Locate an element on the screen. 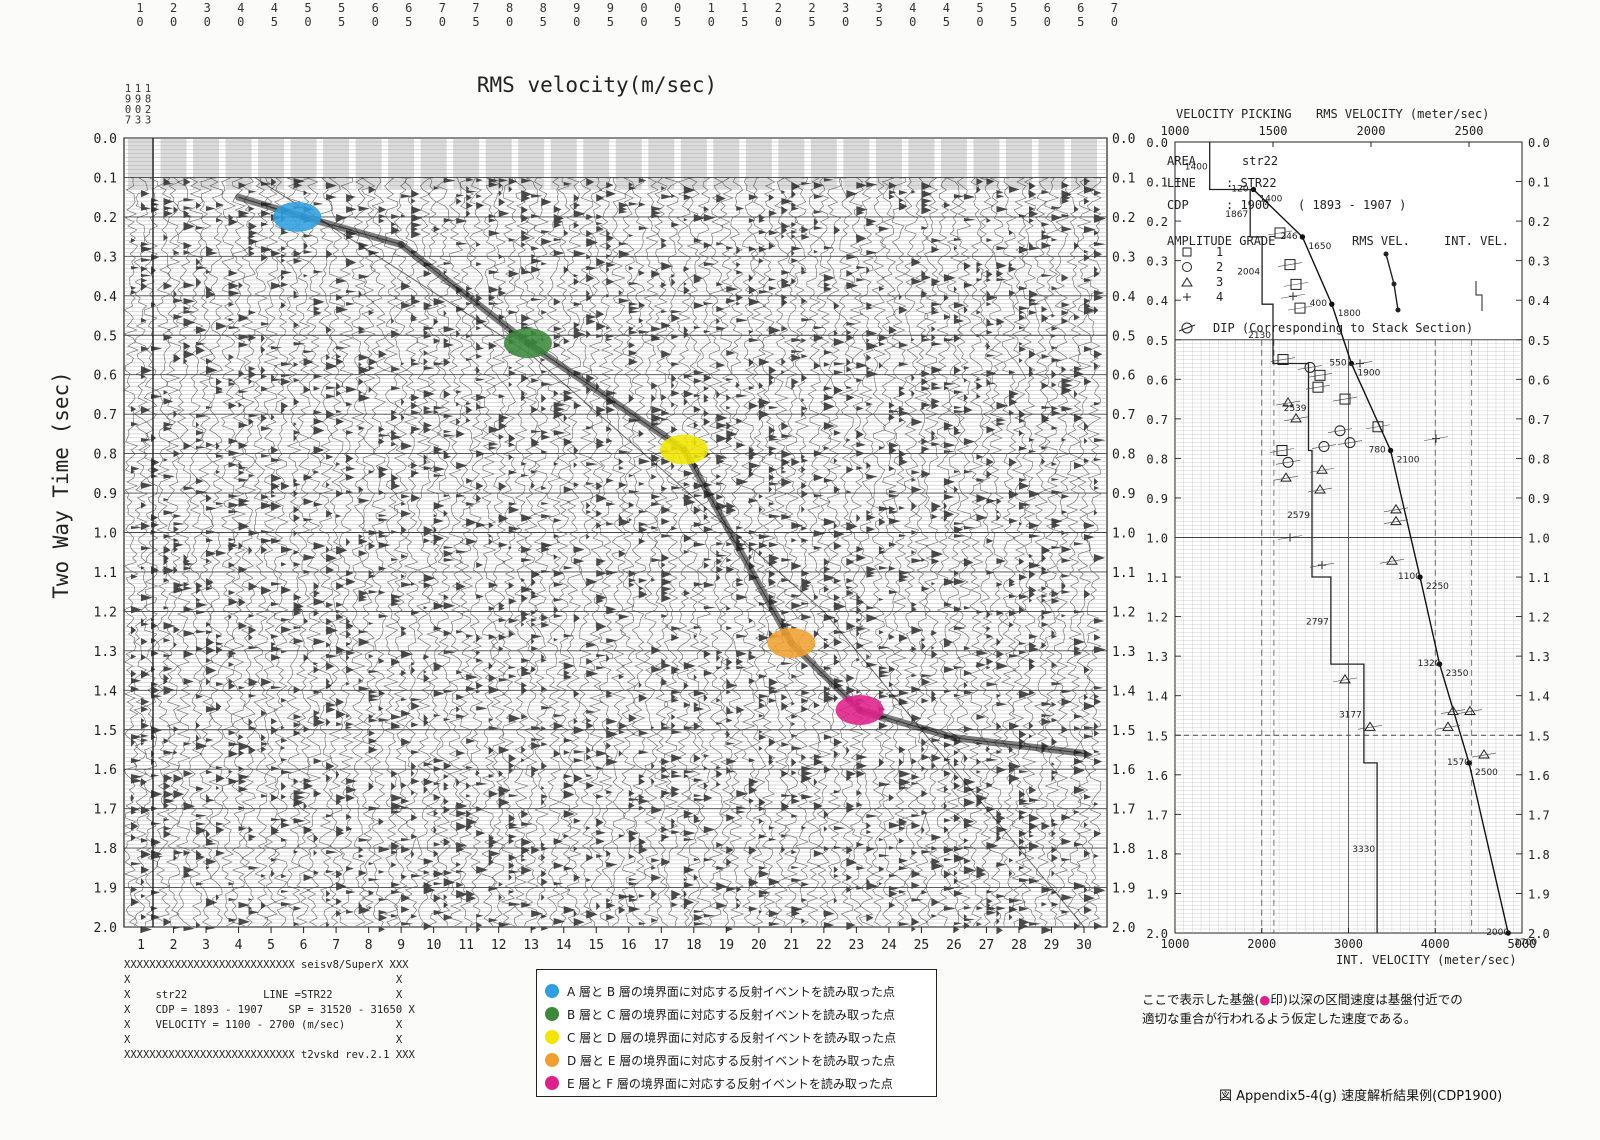 The image size is (1600, 1140). picked-event-a-b is located at coordinates (297, 216).